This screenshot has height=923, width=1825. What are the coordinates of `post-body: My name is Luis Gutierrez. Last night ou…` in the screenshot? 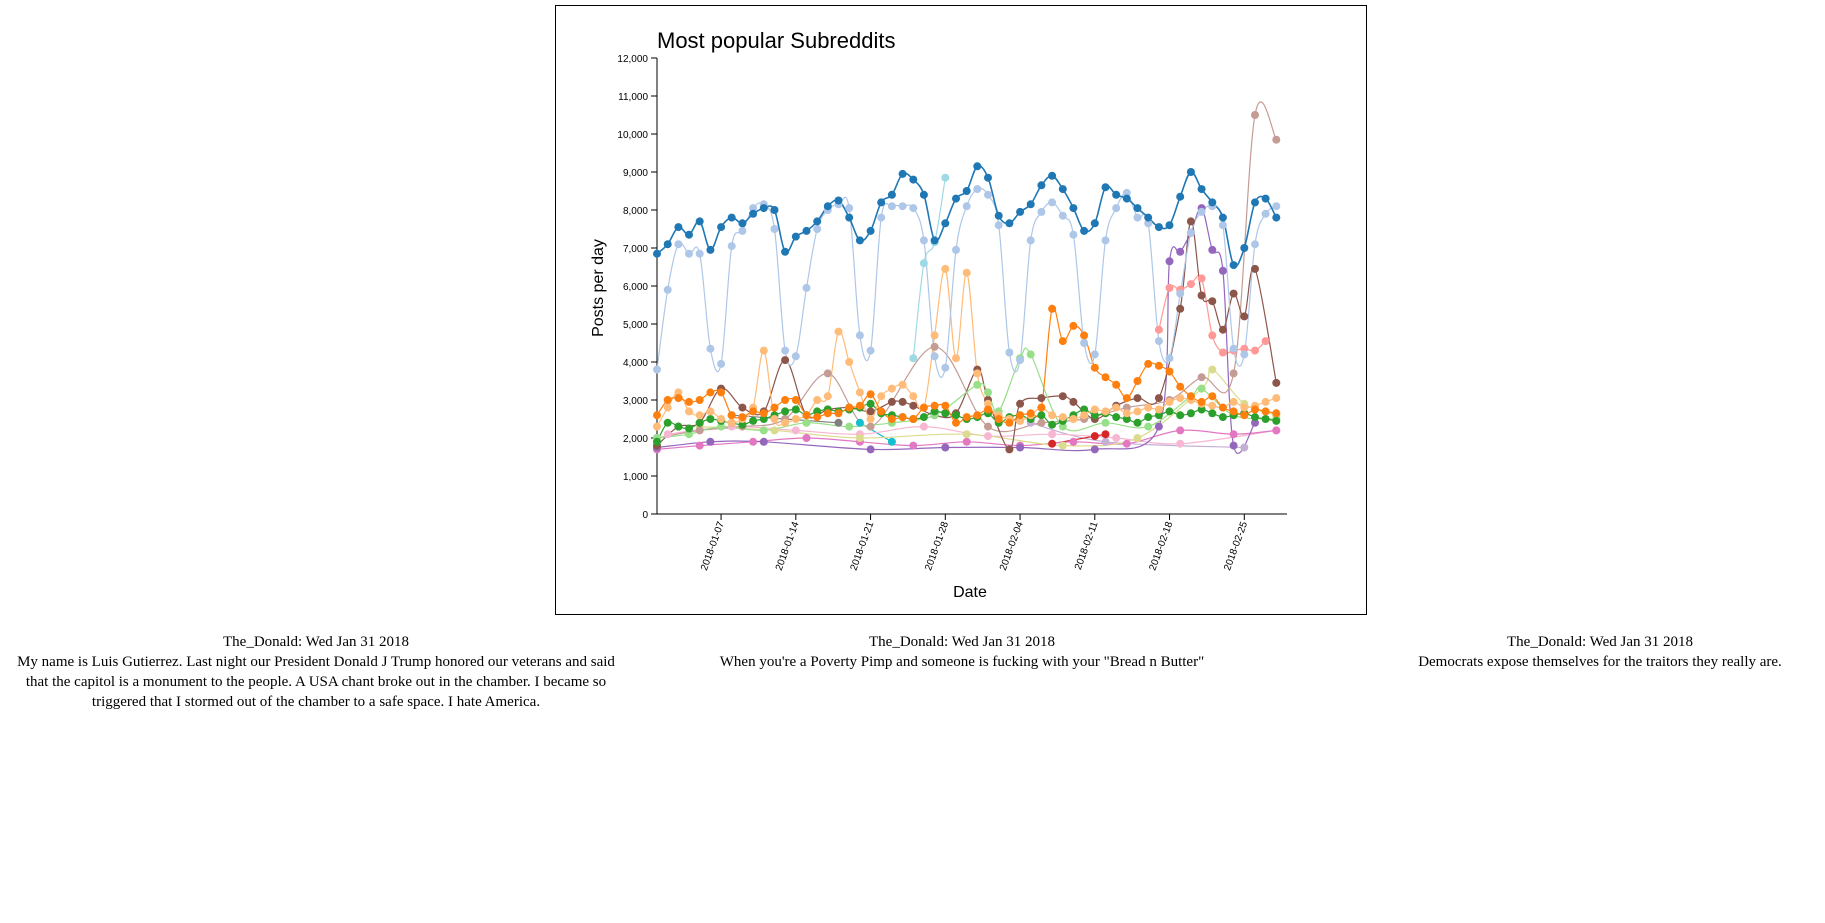 It's located at (316, 682).